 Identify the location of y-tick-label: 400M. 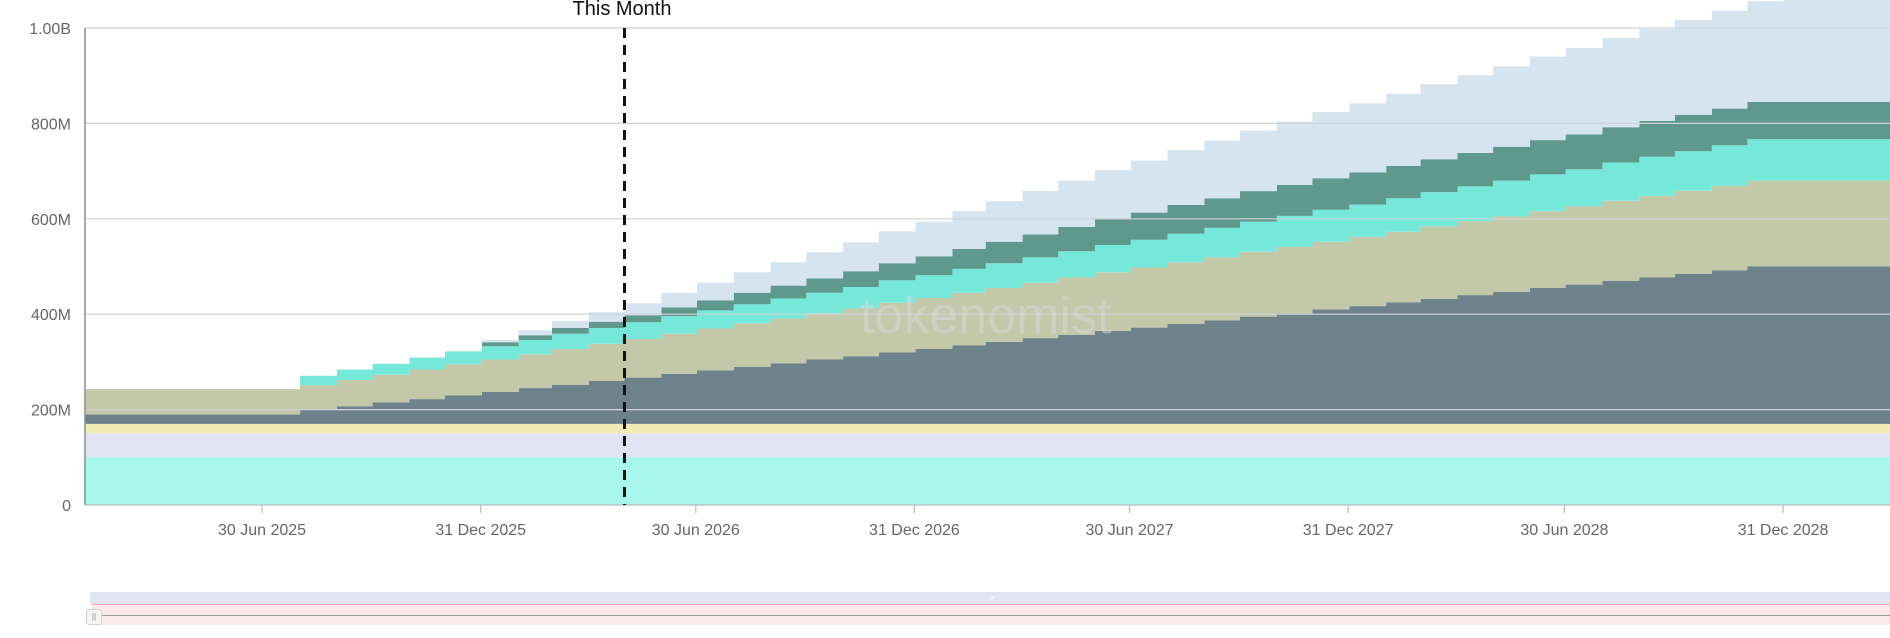
(51, 315).